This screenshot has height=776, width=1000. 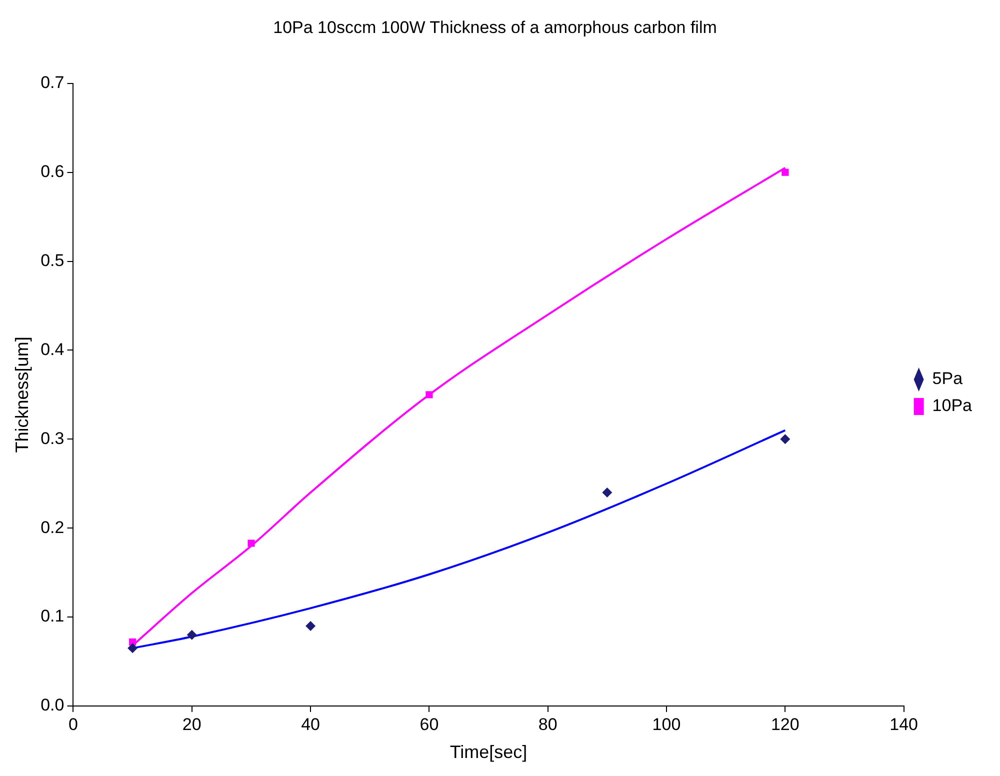 I want to click on x-axis-title: Time[sec], so click(x=489, y=752).